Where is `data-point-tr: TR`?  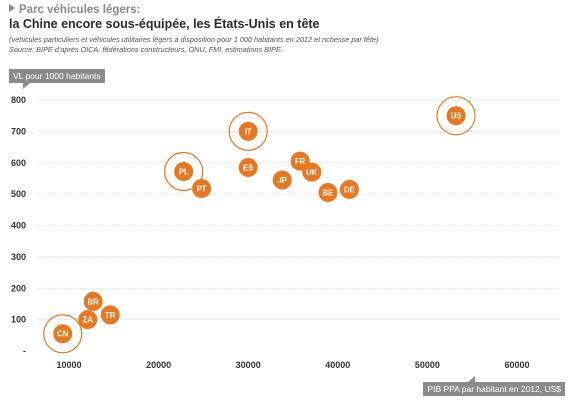
data-point-tr: TR is located at coordinates (110, 315).